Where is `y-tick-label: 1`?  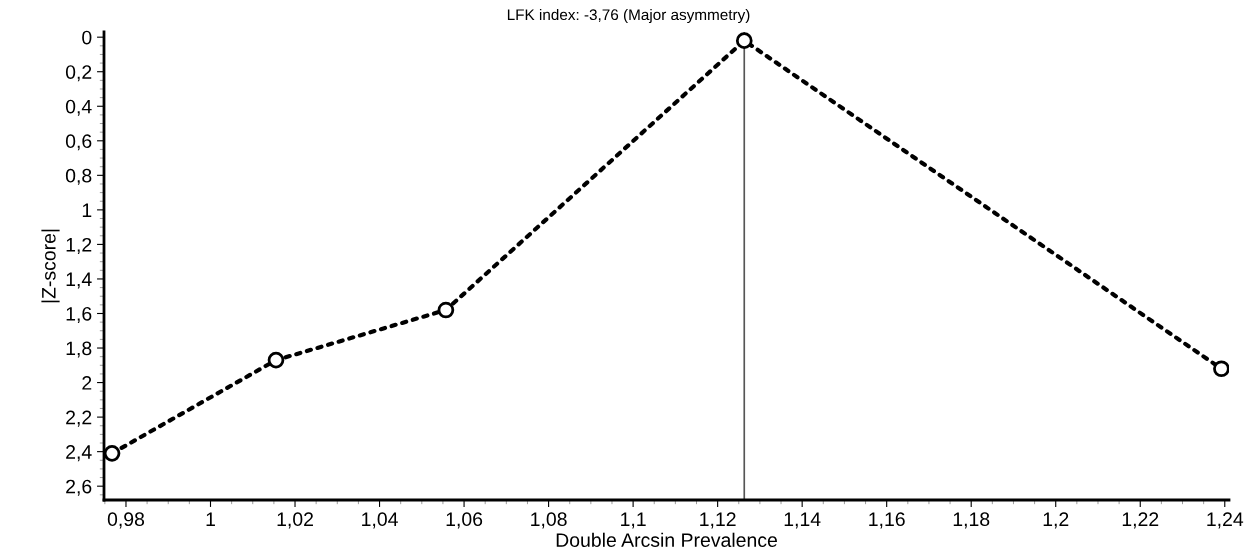
y-tick-label: 1 is located at coordinates (87, 210).